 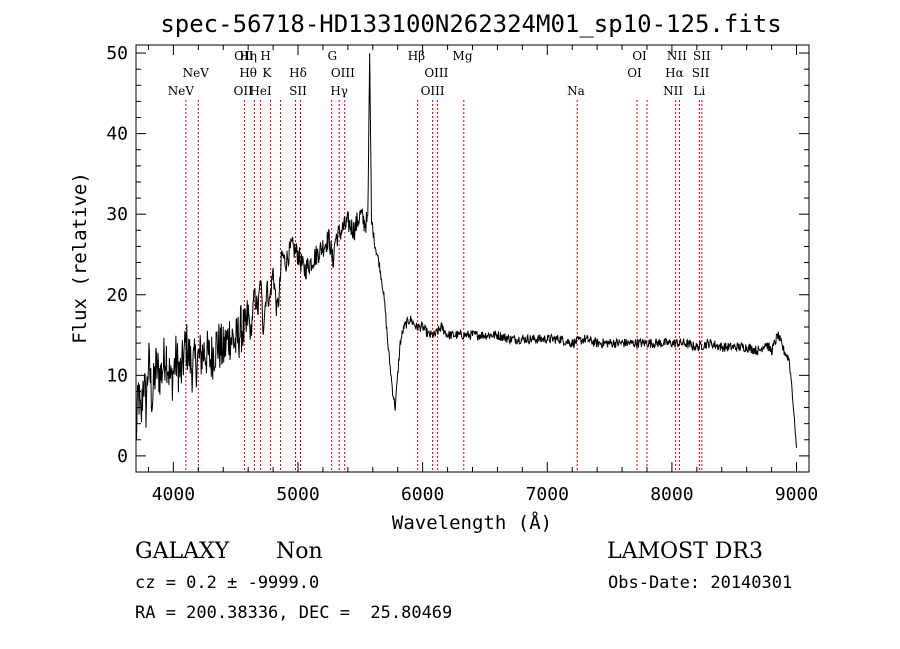 What do you see at coordinates (433, 91) in the screenshot?
I see `line-label-lines_bot-5: OIII` at bounding box center [433, 91].